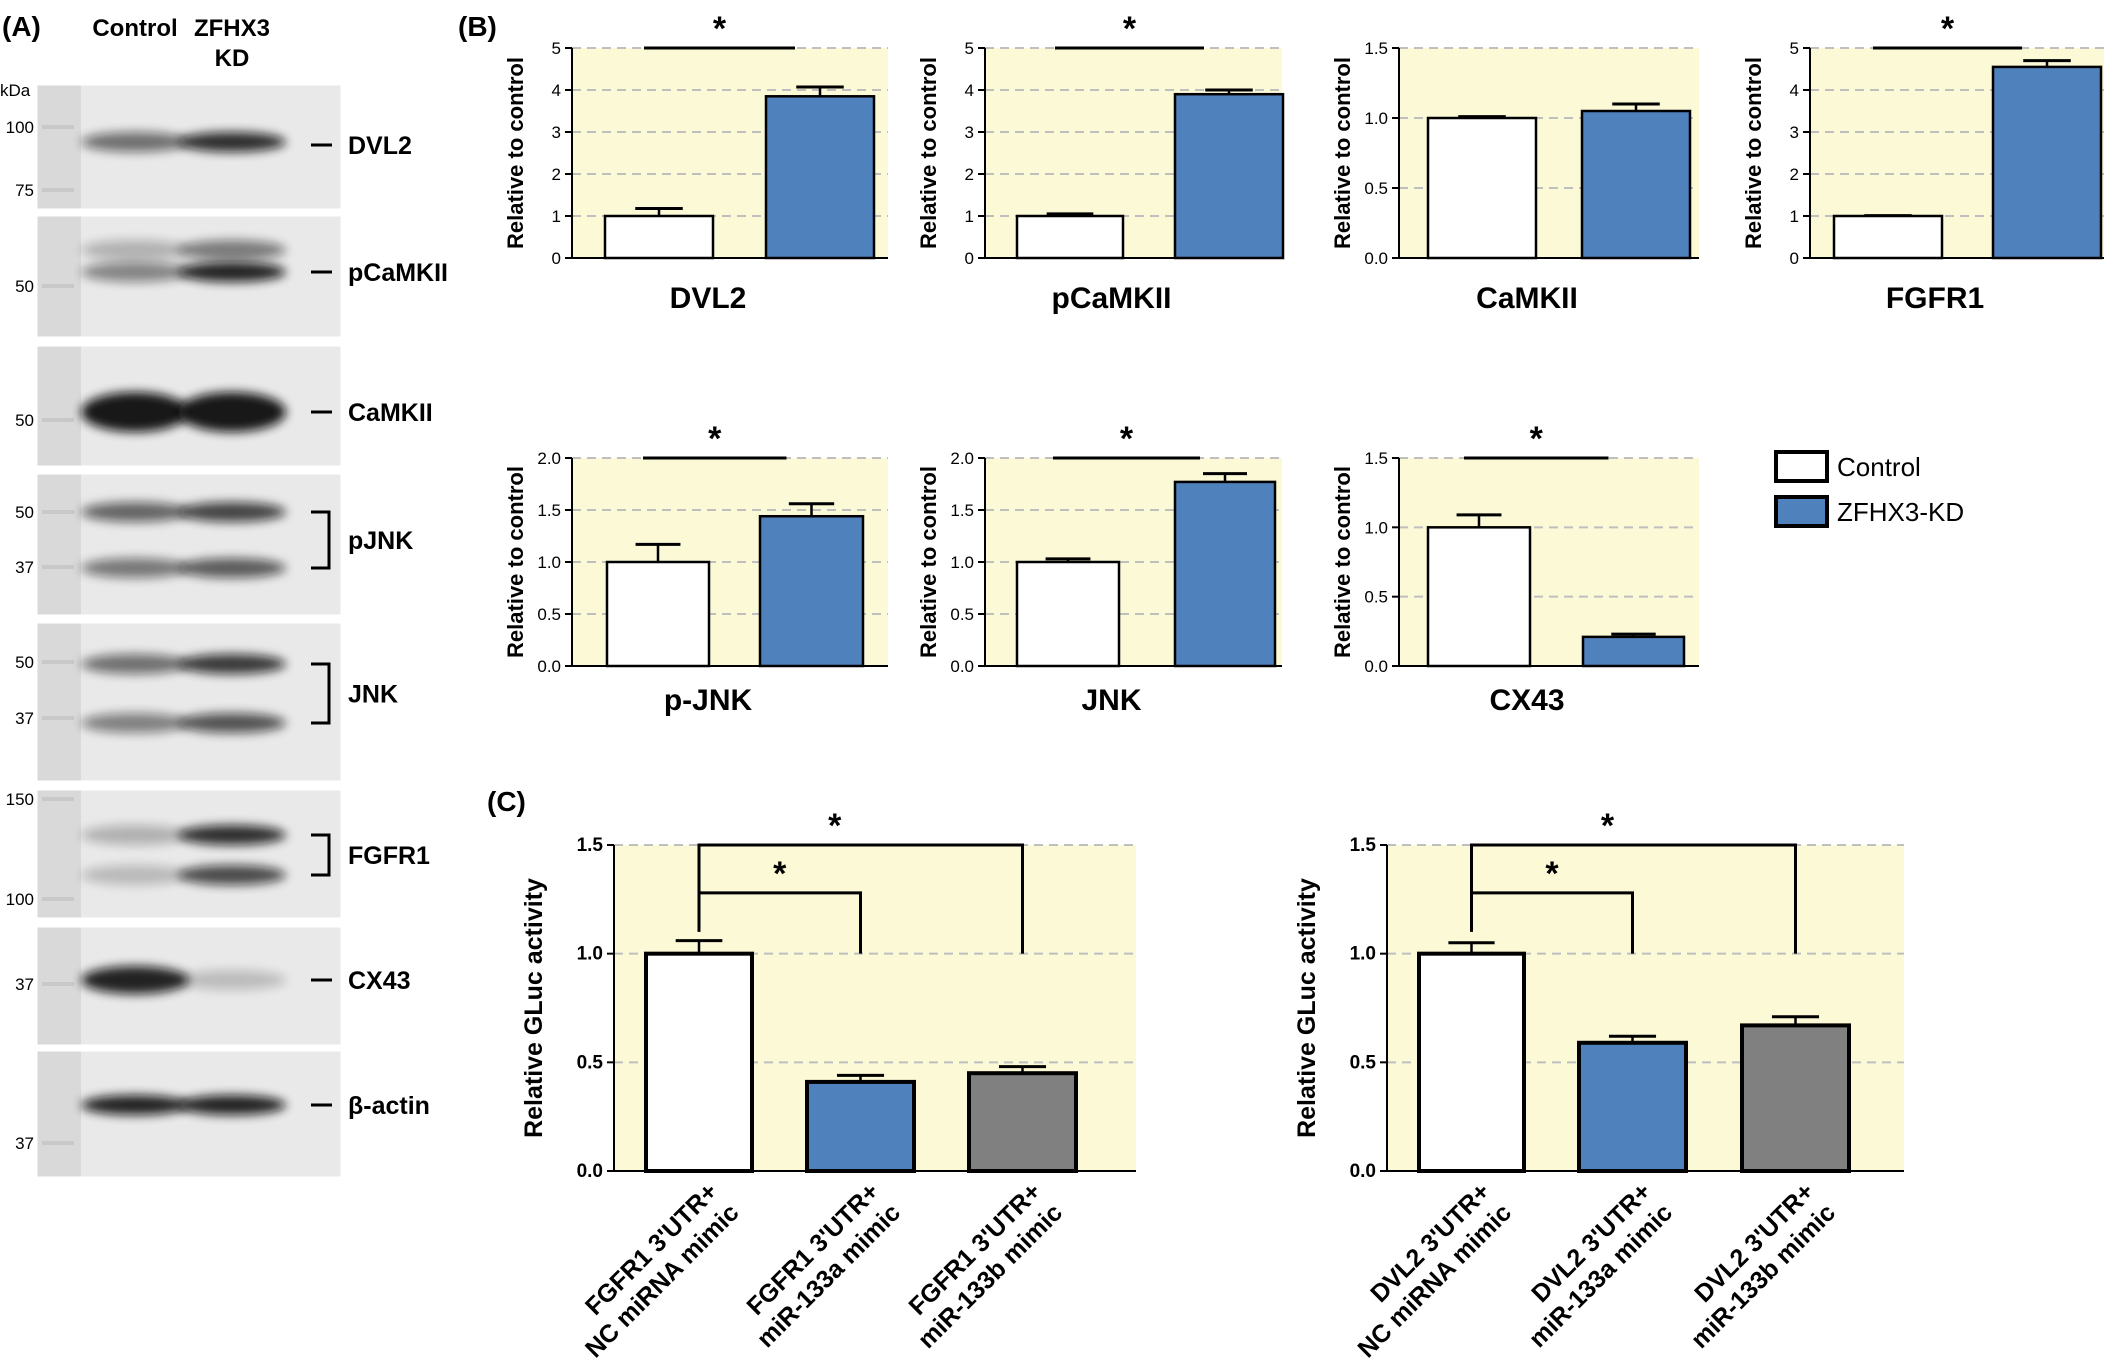 The width and height of the screenshot is (2128, 1371). Describe the element at coordinates (398, 273) in the screenshot. I see `band-label: pCaMKII` at that location.